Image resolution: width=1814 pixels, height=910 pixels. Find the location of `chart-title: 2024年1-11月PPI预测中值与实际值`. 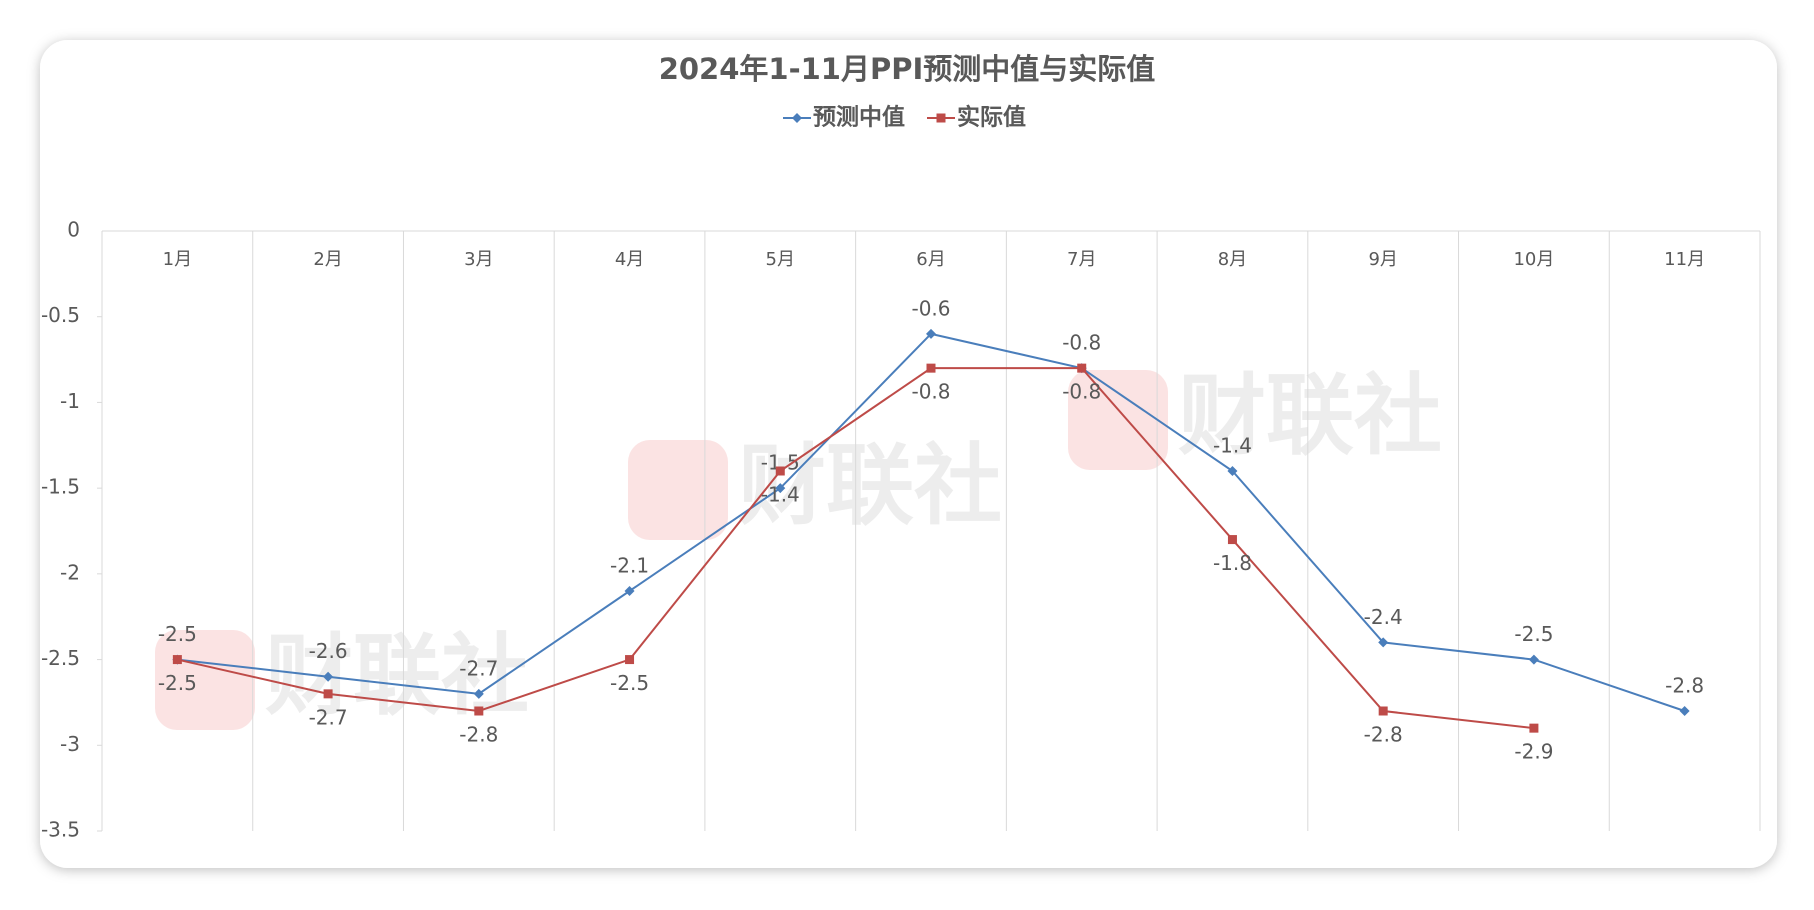

chart-title: 2024年1-11月PPI预测中值与实际值 is located at coordinates (907, 69).